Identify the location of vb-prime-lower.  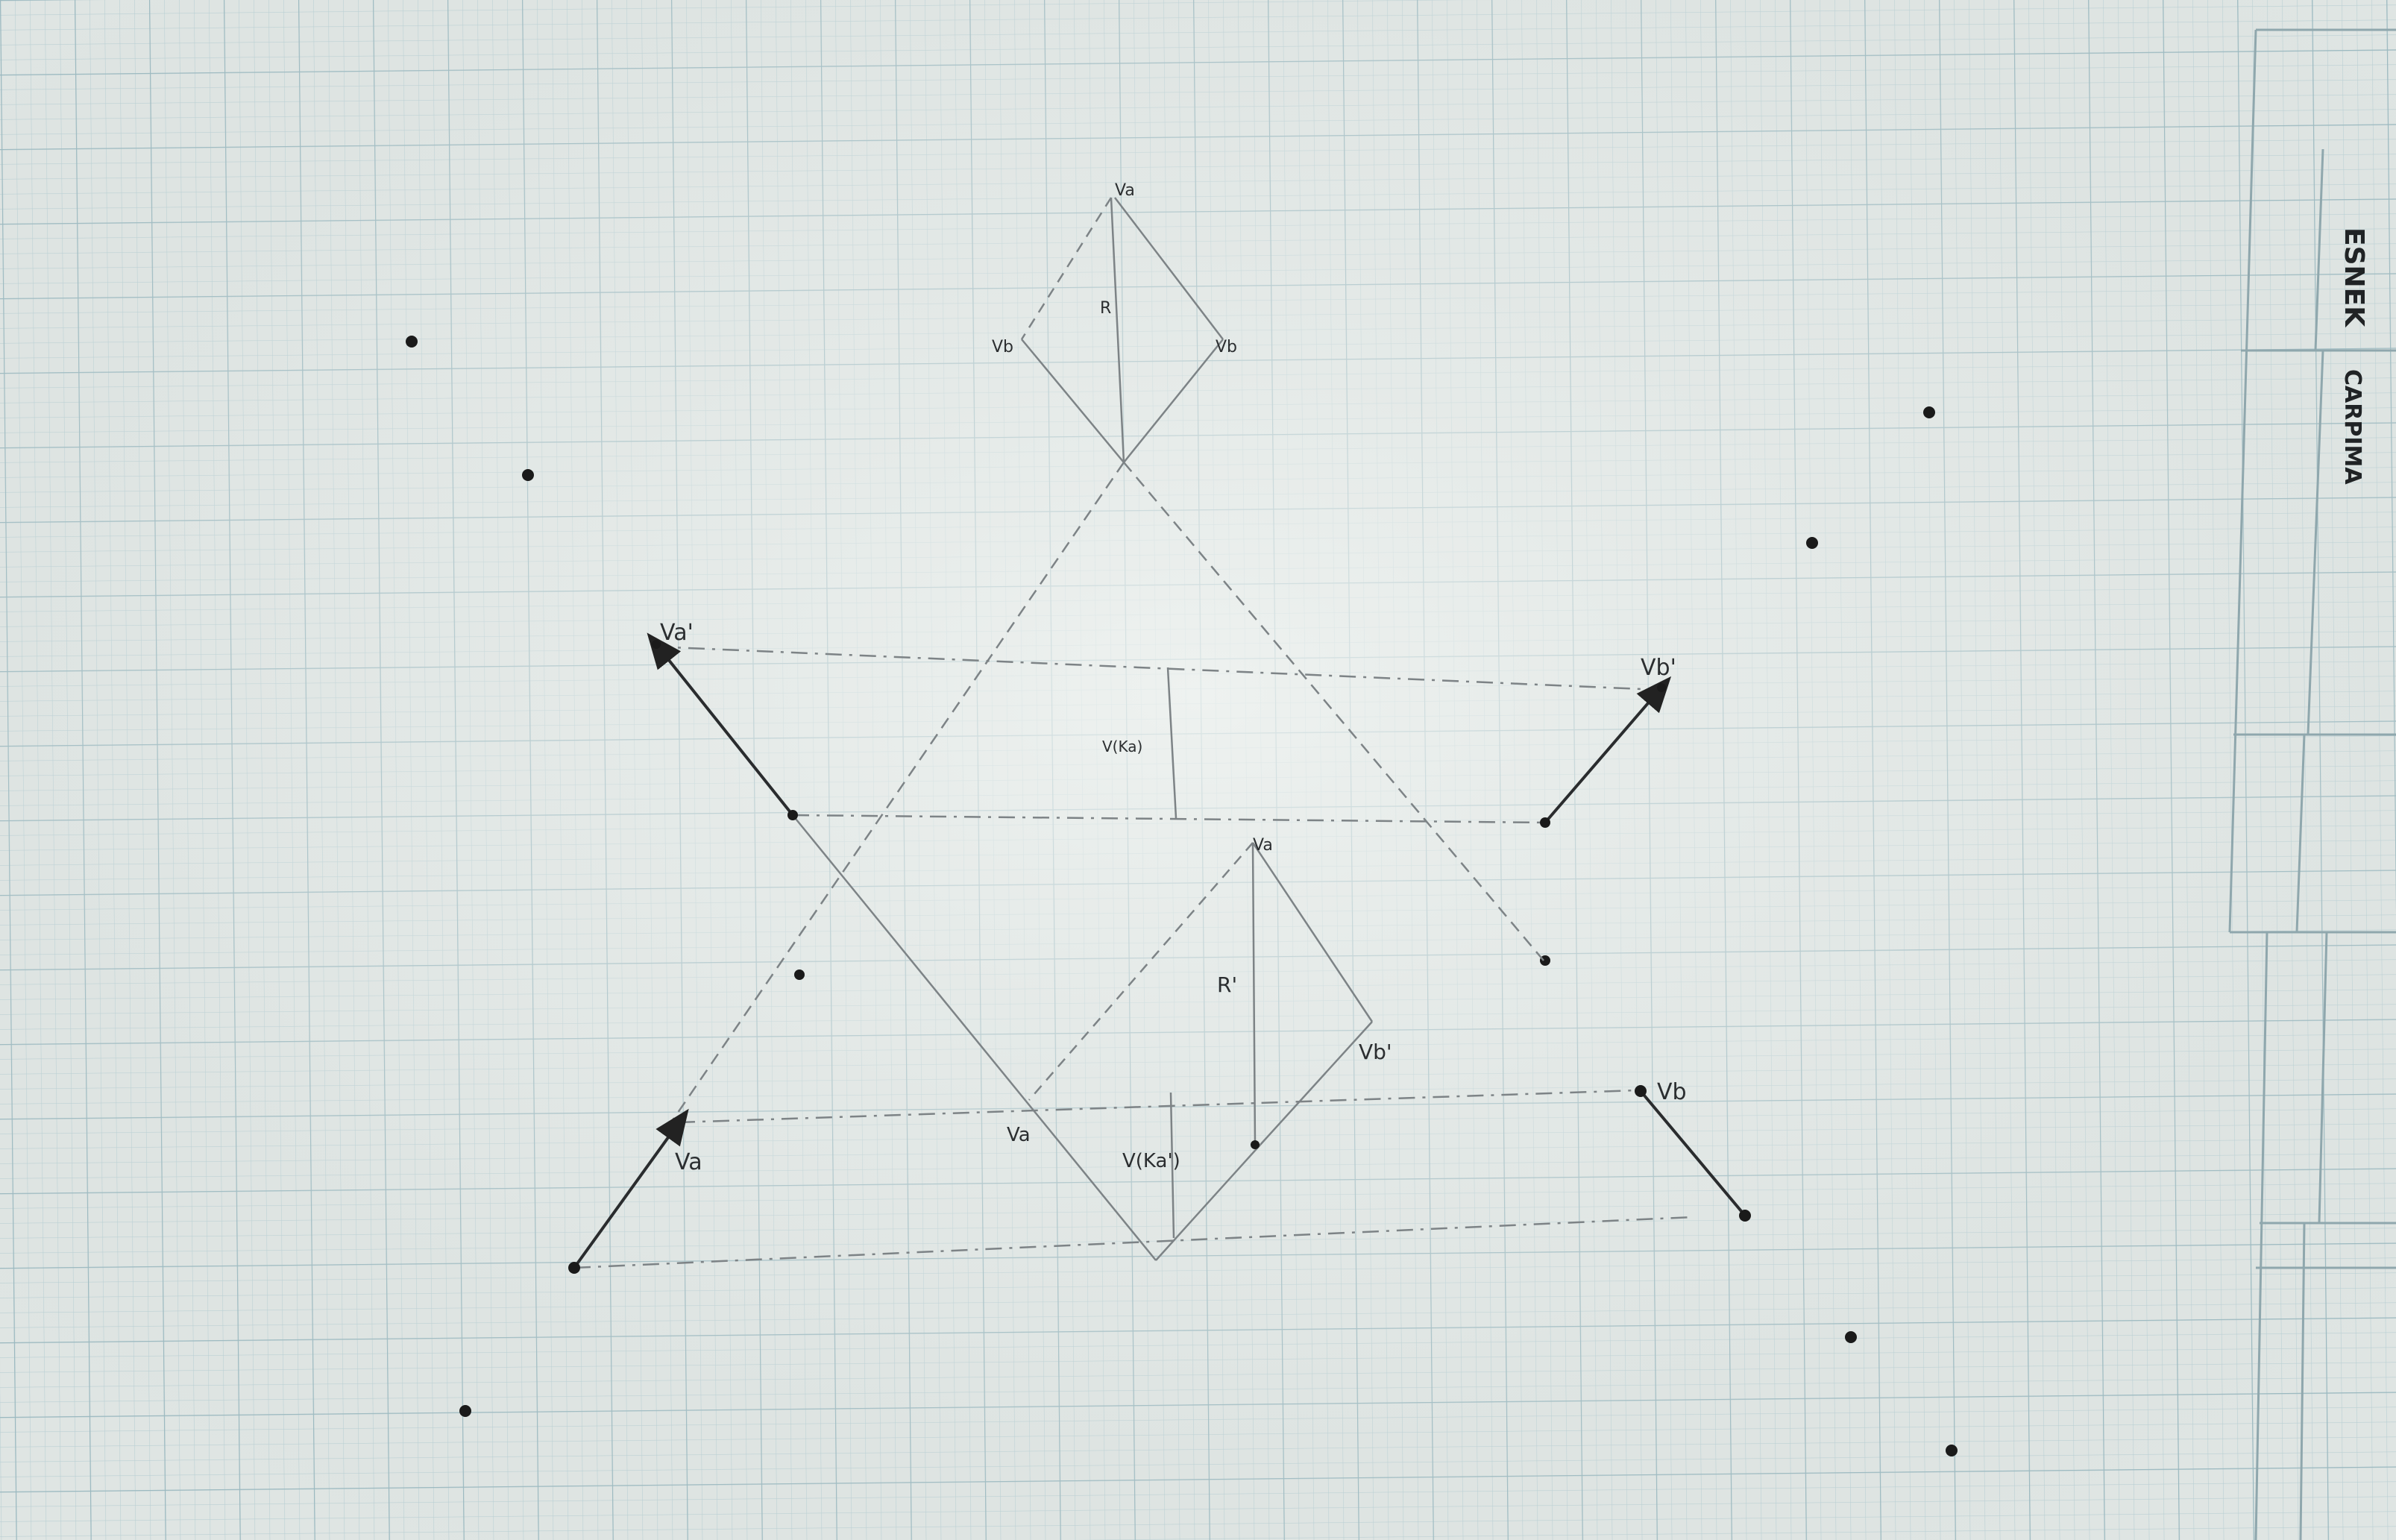
(1317, 1083).